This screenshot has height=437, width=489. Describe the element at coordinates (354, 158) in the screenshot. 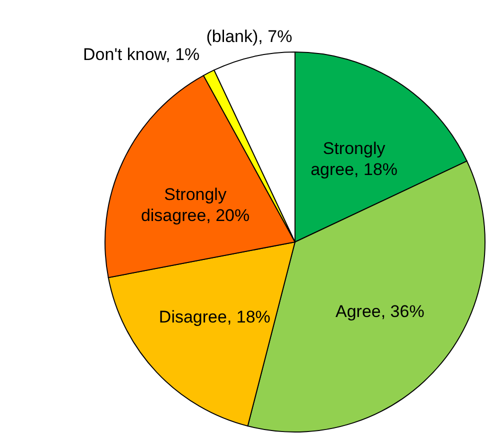

I see `slice-label: Strongly agree, 18%` at that location.